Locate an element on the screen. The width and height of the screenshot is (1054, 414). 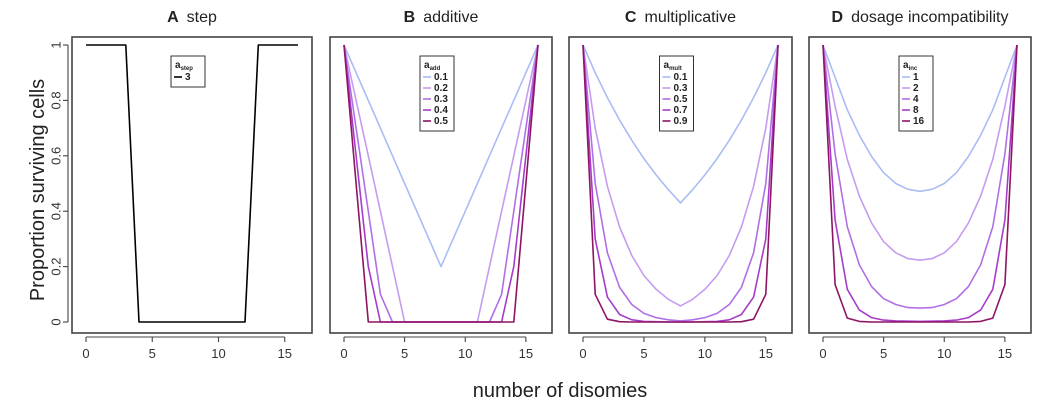
legend-title: aadd is located at coordinates (432, 66).